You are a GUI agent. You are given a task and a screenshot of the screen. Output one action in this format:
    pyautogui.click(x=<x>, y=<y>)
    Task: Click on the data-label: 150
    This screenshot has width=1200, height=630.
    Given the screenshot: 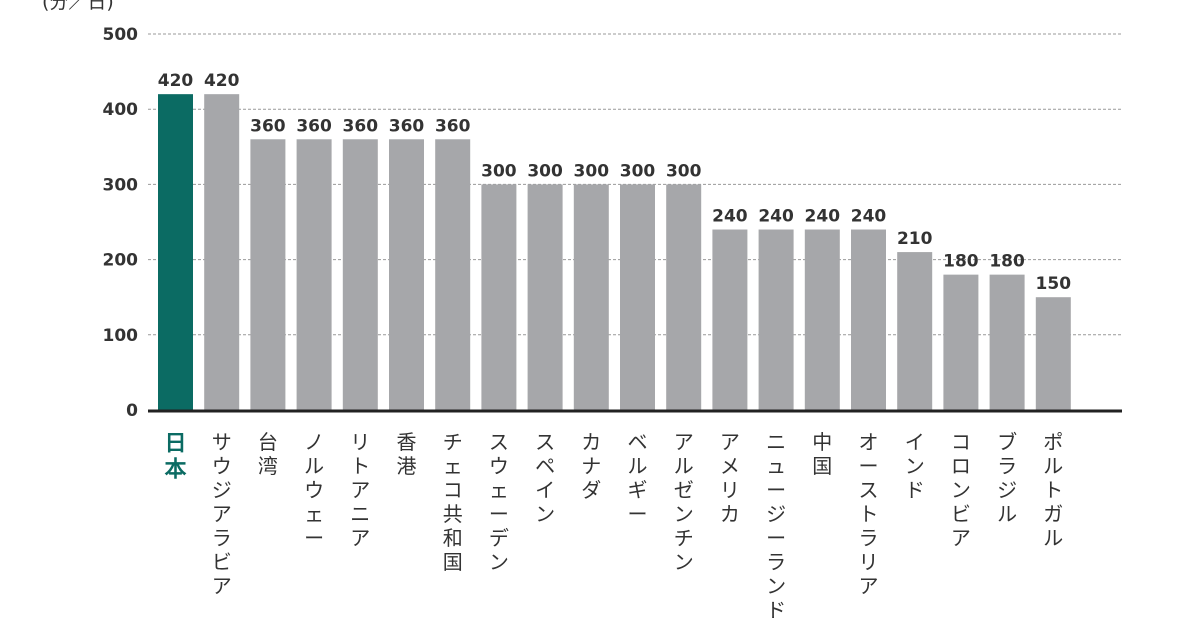 What is the action you would take?
    pyautogui.click(x=1054, y=284)
    